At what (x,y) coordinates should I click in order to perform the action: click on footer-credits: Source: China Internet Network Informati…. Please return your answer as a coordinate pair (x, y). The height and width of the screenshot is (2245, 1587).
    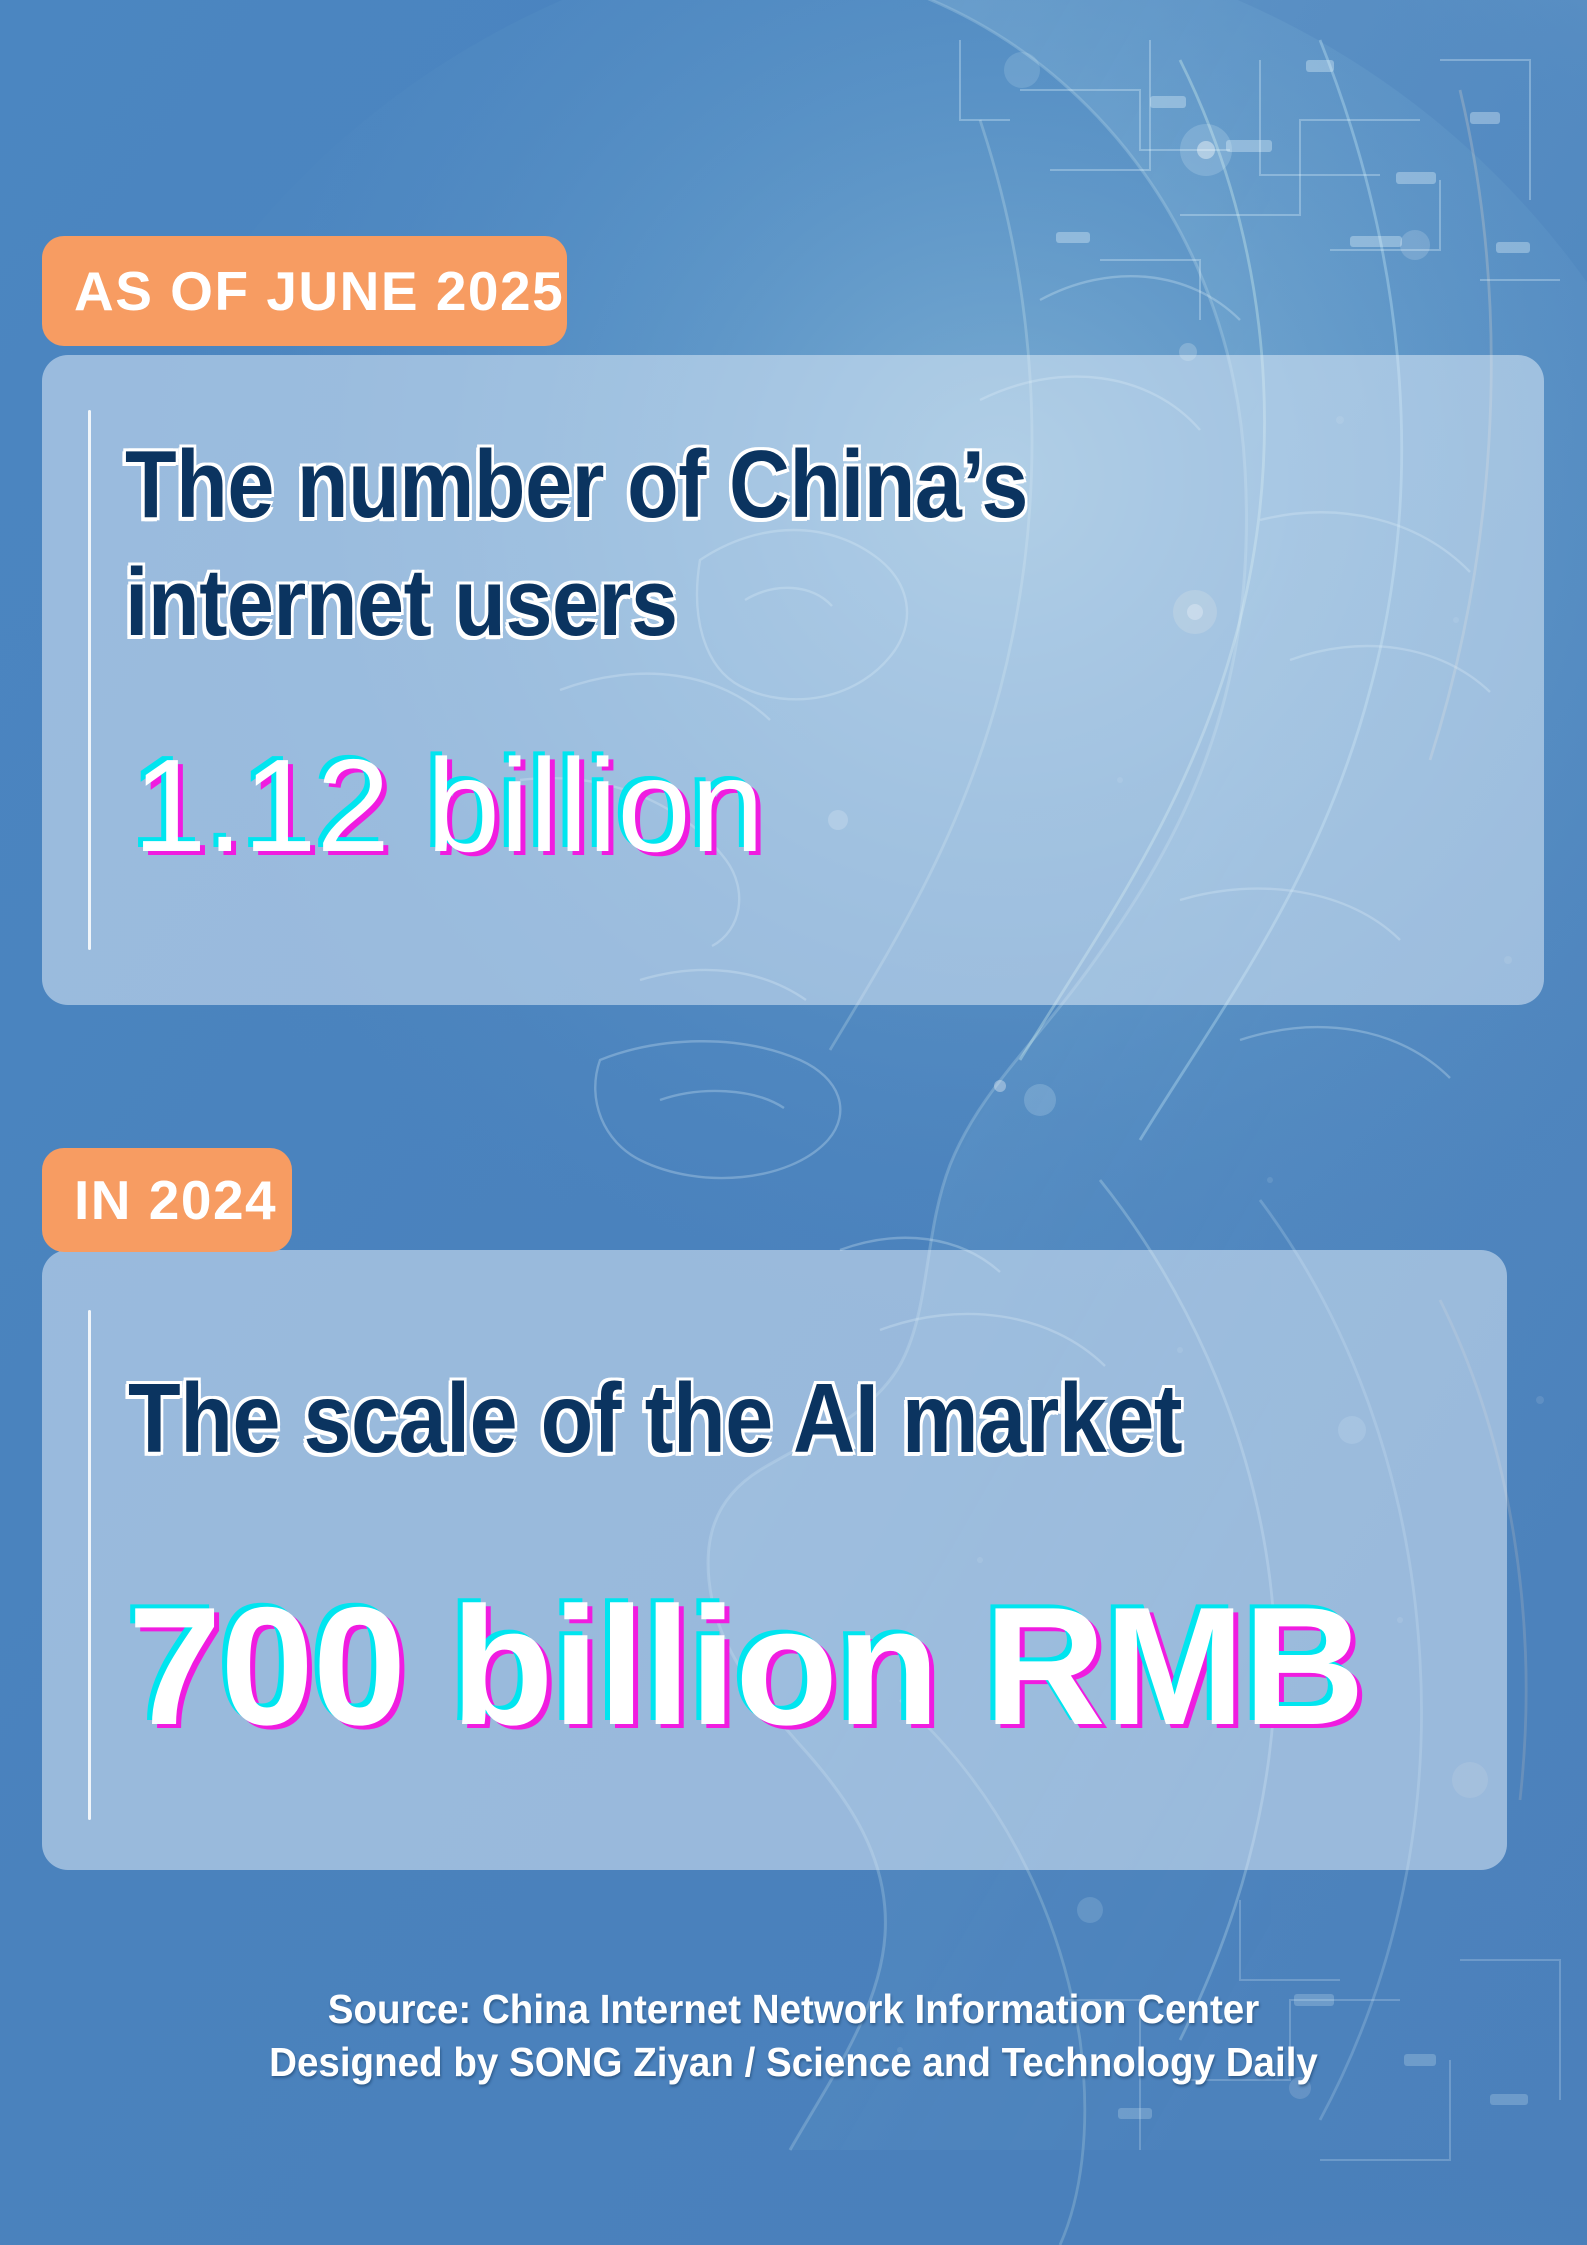
    Looking at the image, I should click on (793, 2036).